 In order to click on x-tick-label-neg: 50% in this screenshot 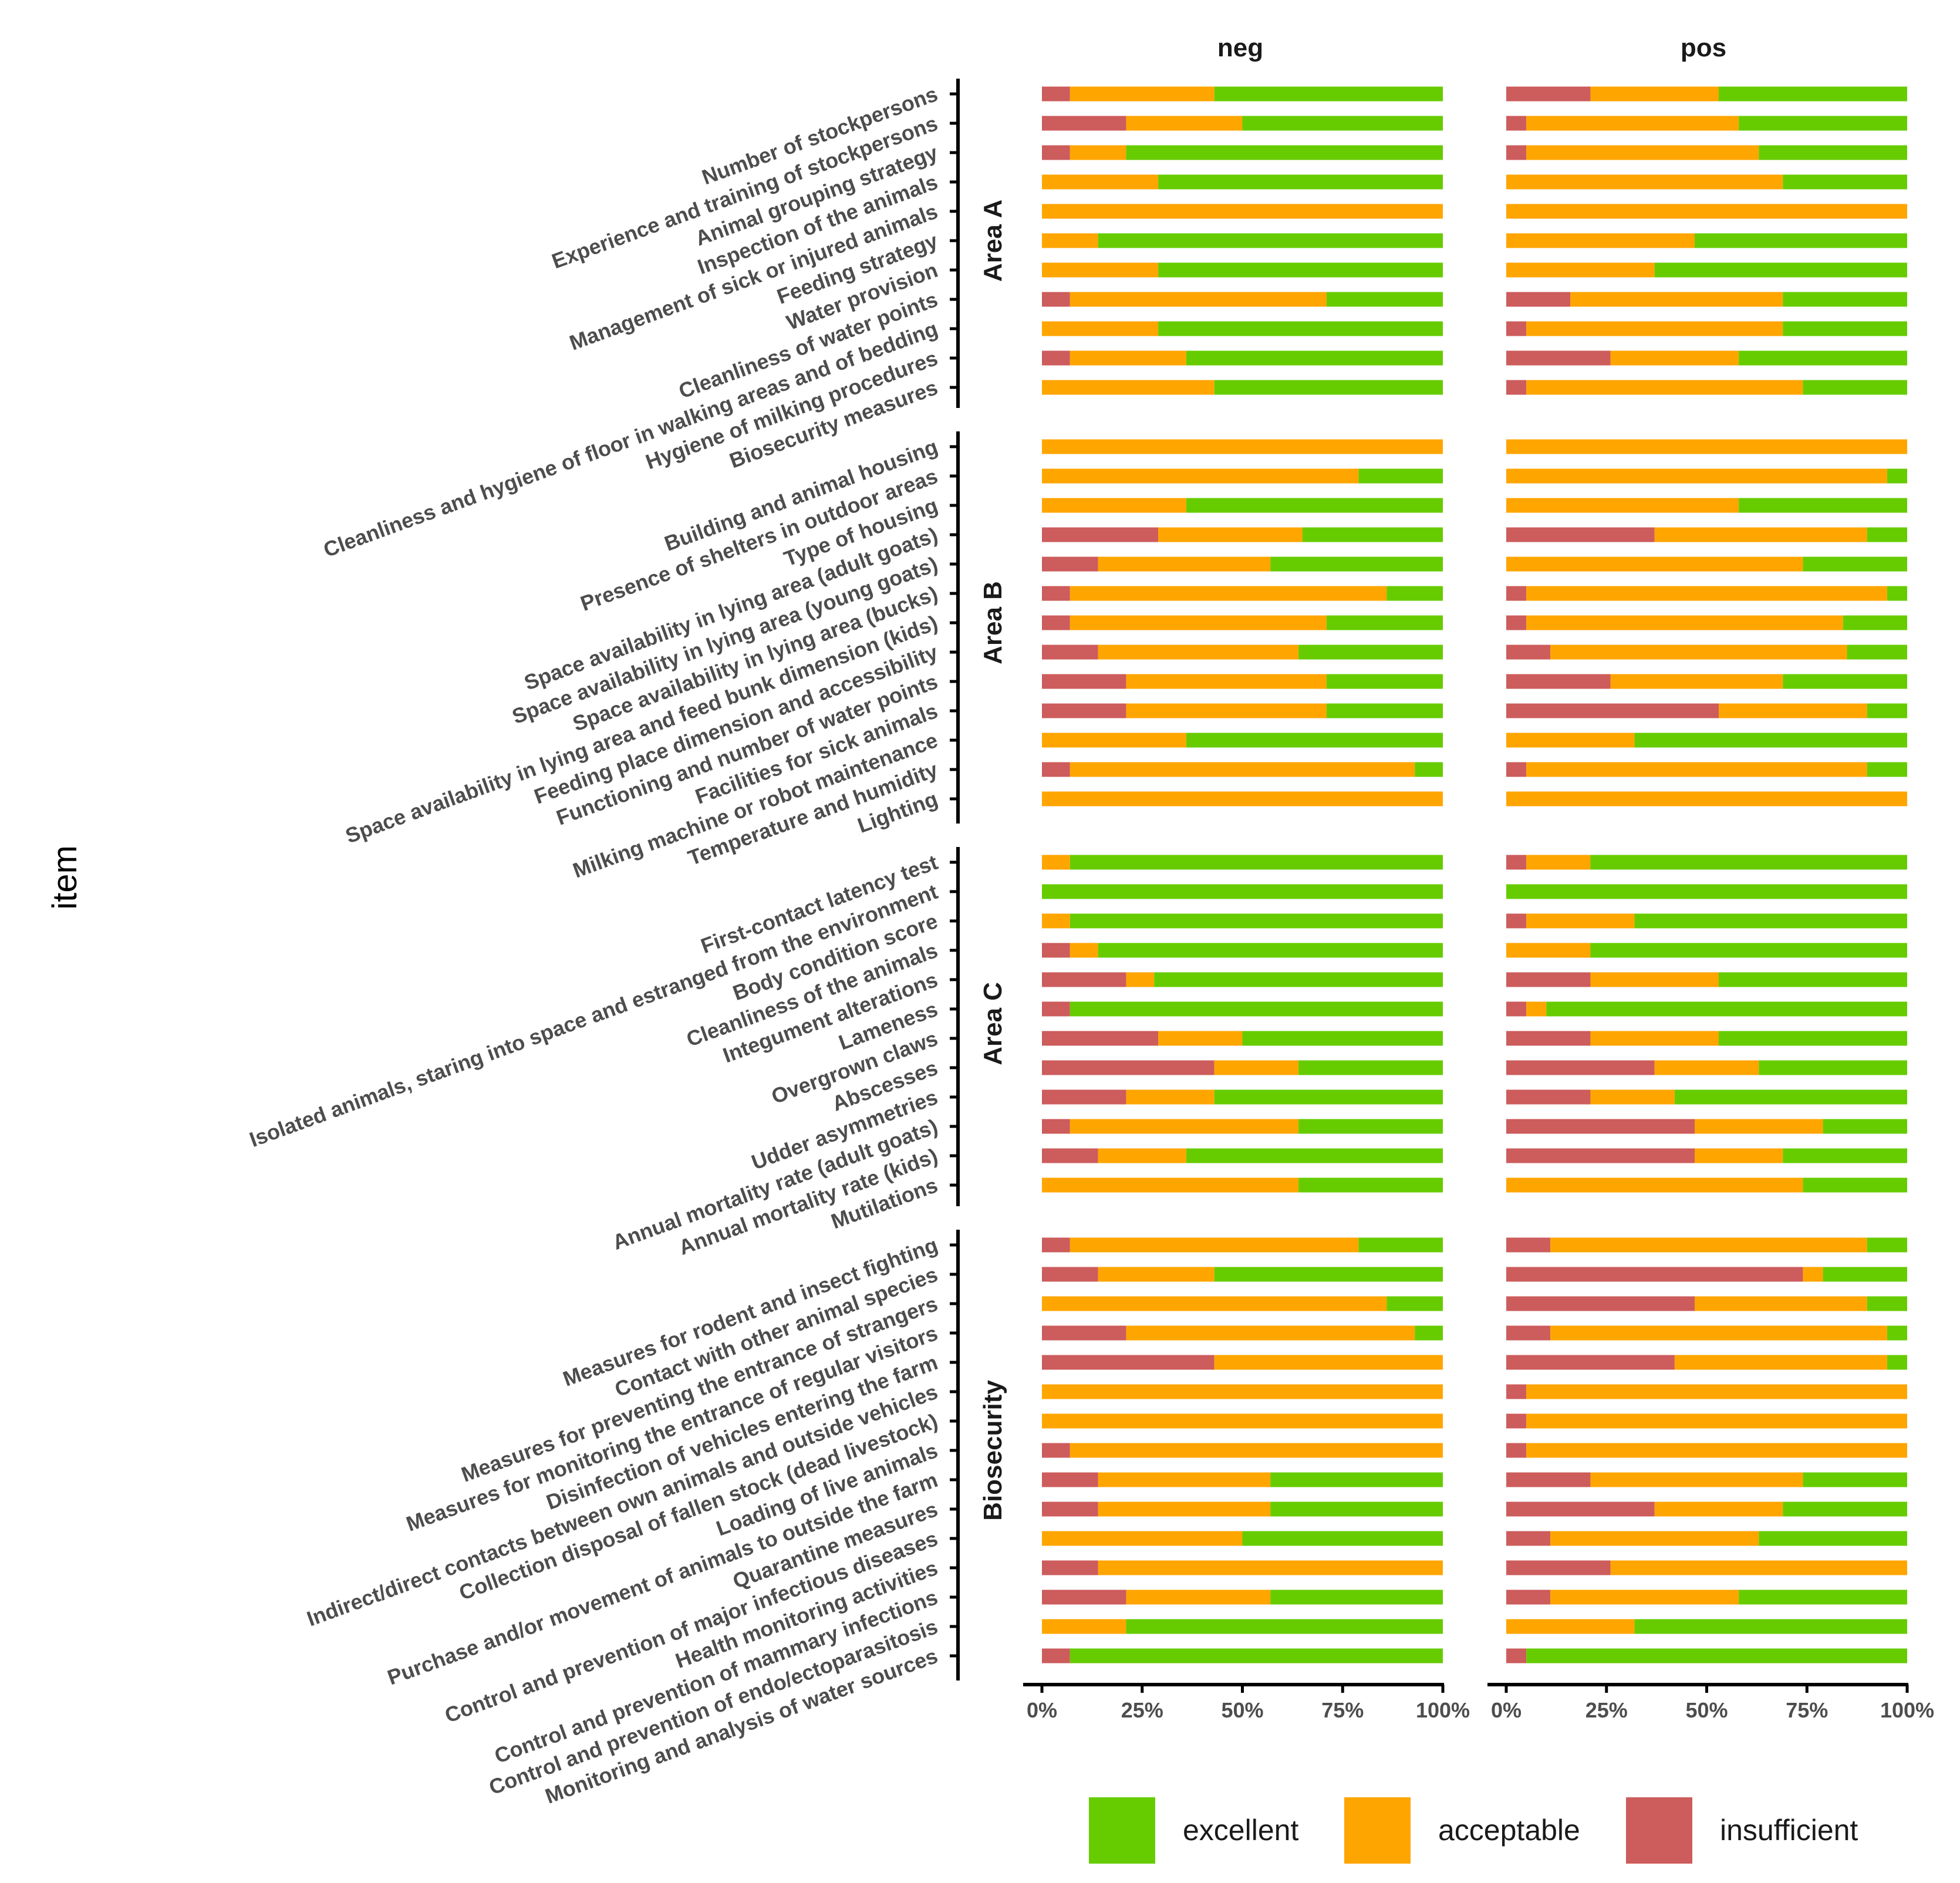, I will do `click(1242, 1710)`.